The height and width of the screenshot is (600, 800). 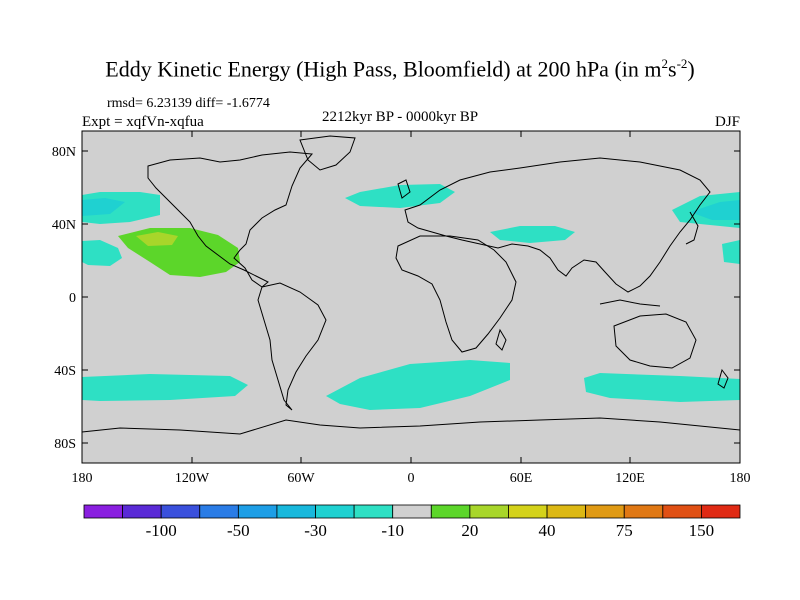 I want to click on lat-label-40s: 40S, so click(x=65, y=371).